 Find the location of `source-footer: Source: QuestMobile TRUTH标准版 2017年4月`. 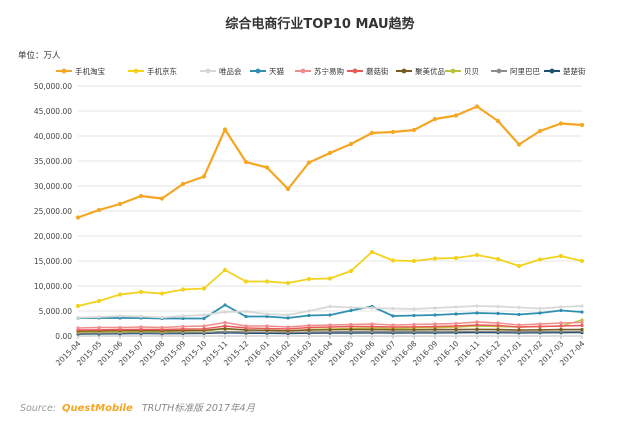

source-footer: Source: QuestMobile TRUTH标准版 2017年4月 is located at coordinates (138, 408).